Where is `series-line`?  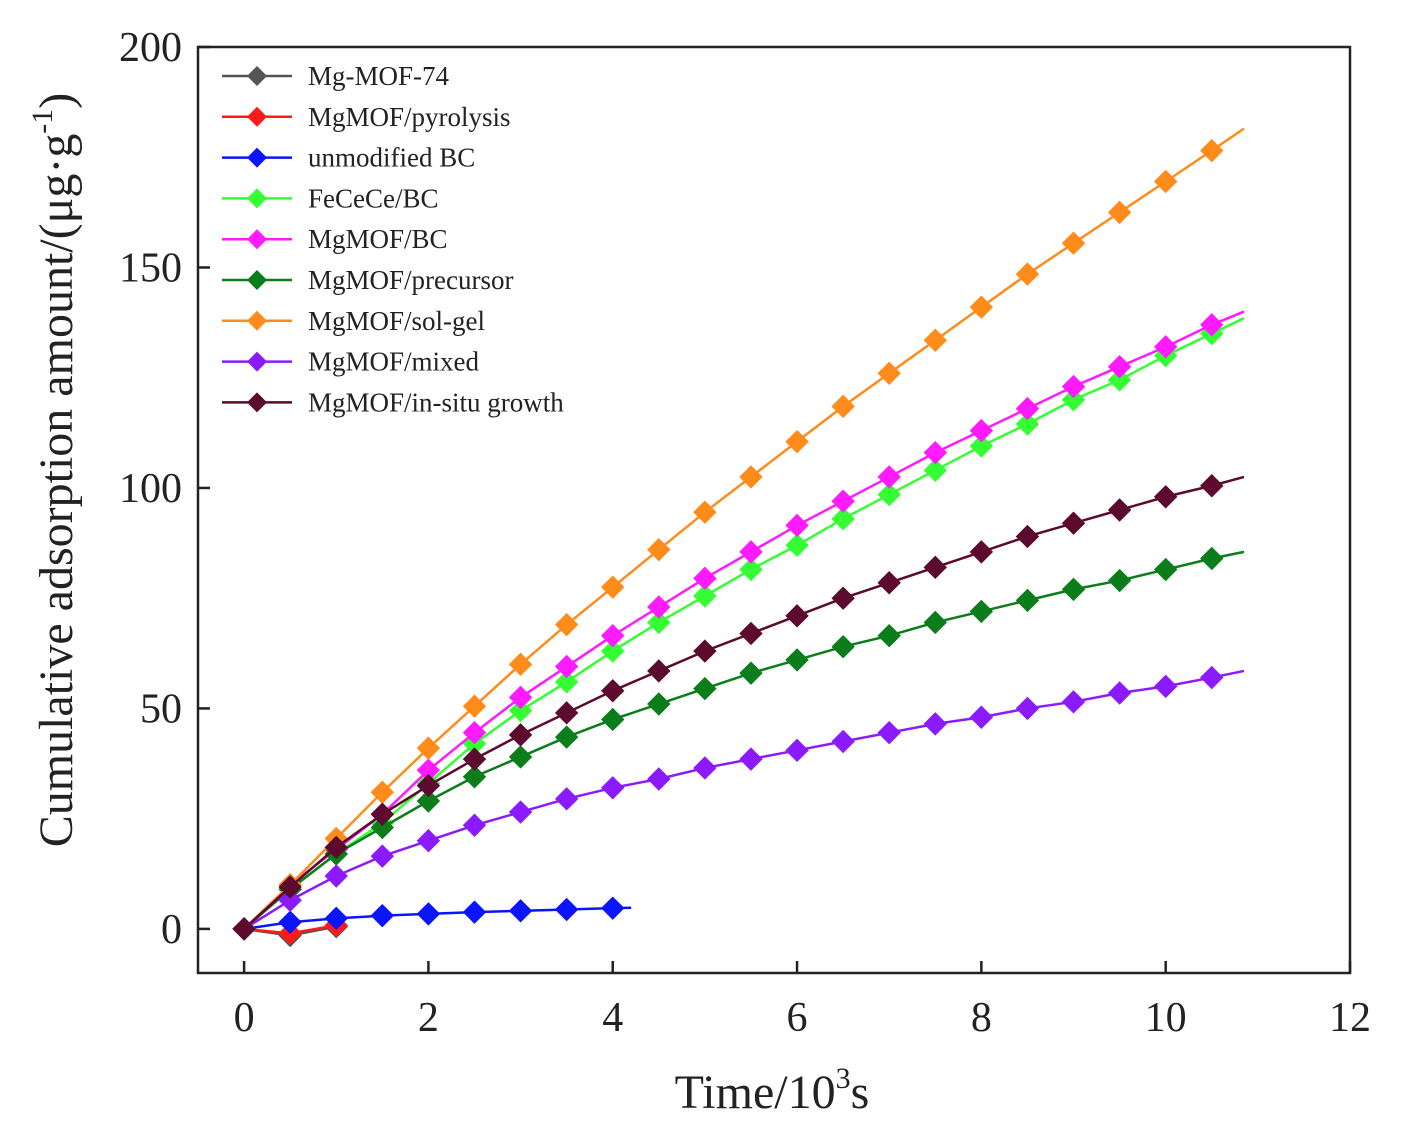
series-line is located at coordinates (437, 918).